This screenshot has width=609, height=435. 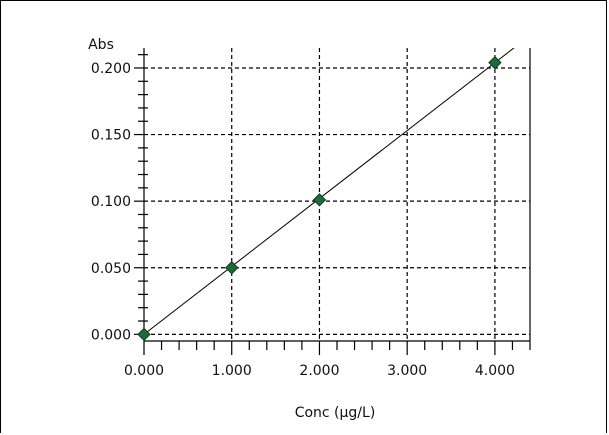 I want to click on y-axis-label: Abs, so click(x=101, y=45).